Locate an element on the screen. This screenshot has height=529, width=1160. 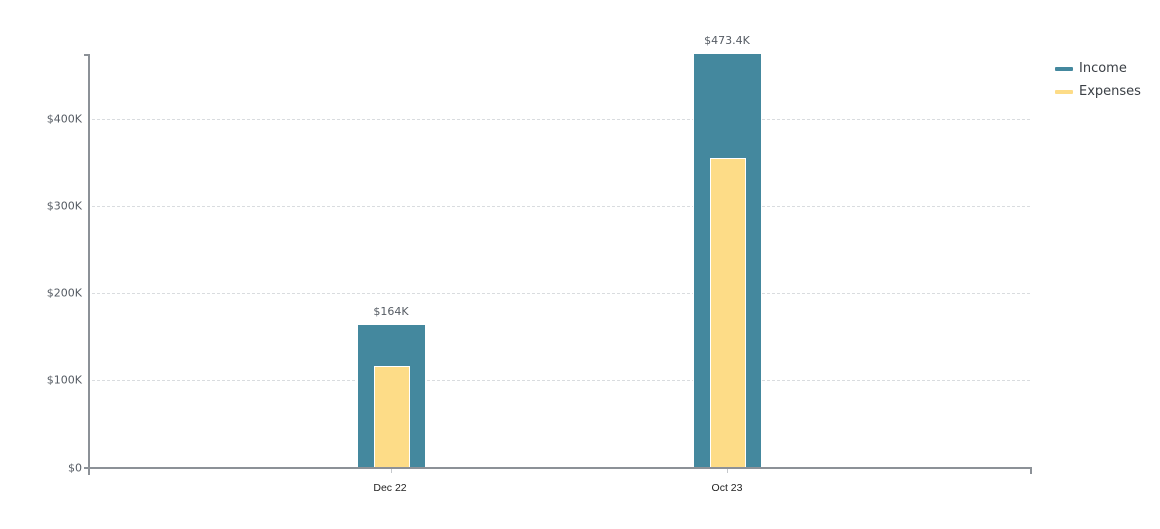
legend-item-income: Income is located at coordinates (1098, 68).